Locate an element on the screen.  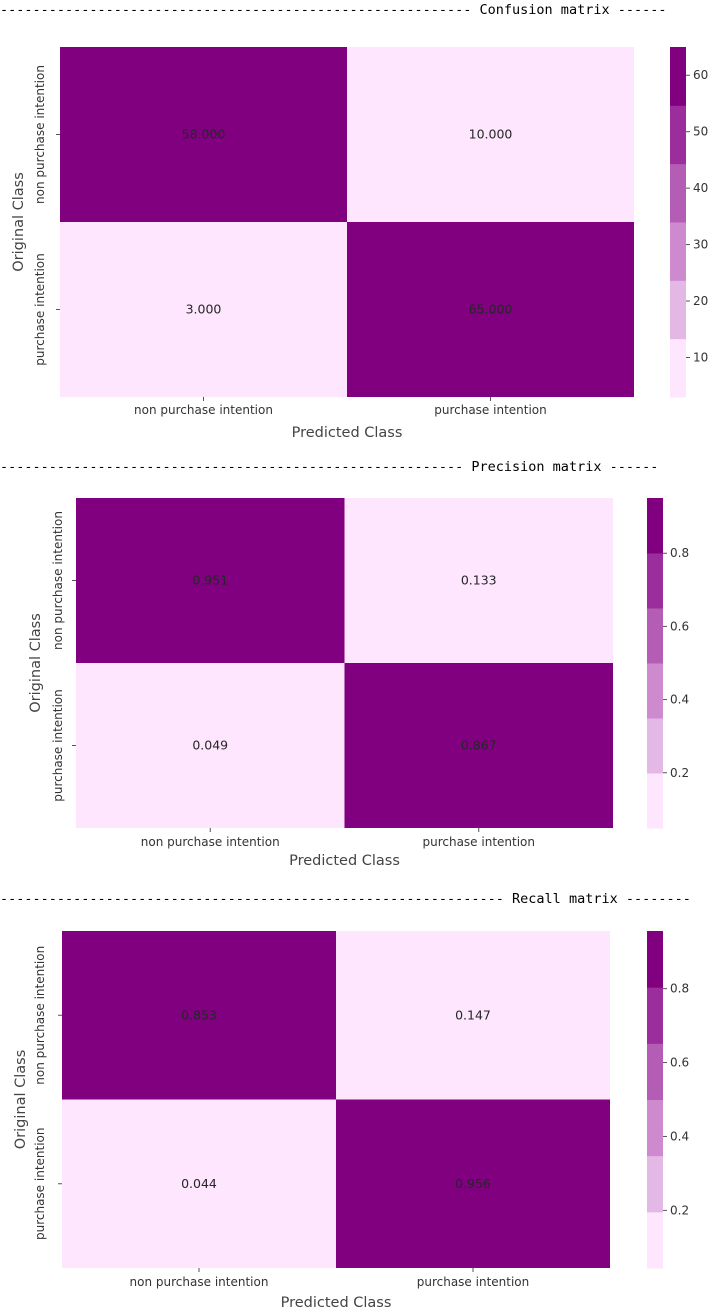
cell-value-label: 0.867 is located at coordinates (479, 745).